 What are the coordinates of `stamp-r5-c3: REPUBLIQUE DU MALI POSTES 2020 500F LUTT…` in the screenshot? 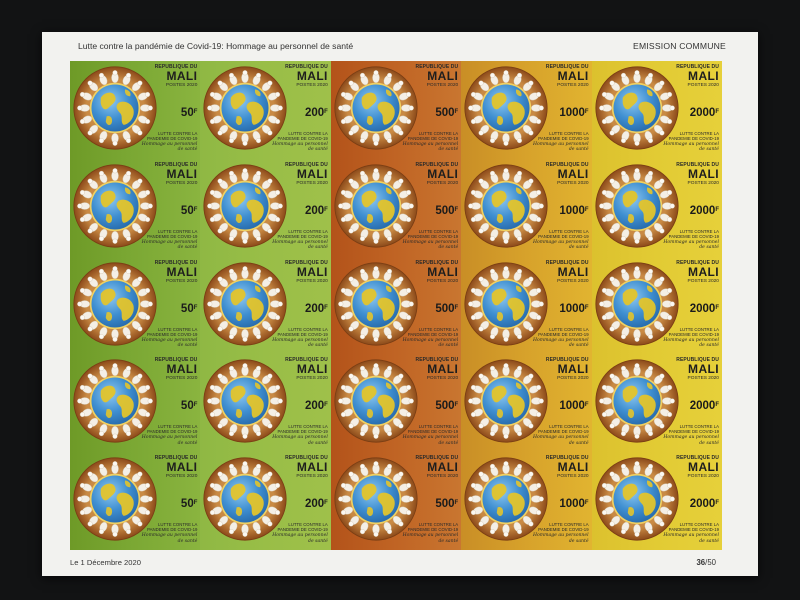 It's located at (396, 501).